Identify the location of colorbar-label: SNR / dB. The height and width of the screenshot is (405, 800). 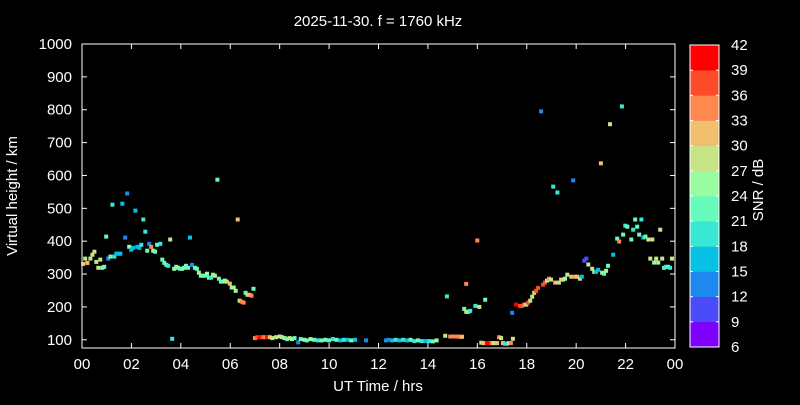
(758, 190).